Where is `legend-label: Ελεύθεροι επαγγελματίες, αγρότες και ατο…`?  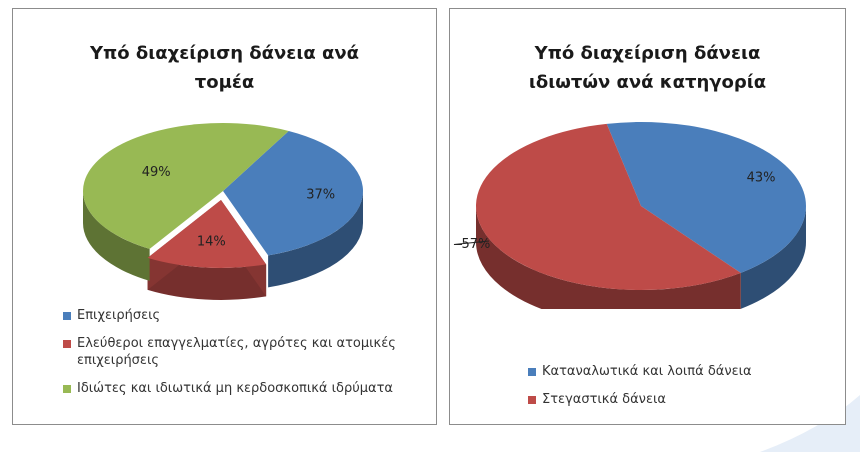 legend-label: Ελεύθεροι επαγγελματίες, αγρότες και ατο… is located at coordinates (236, 352).